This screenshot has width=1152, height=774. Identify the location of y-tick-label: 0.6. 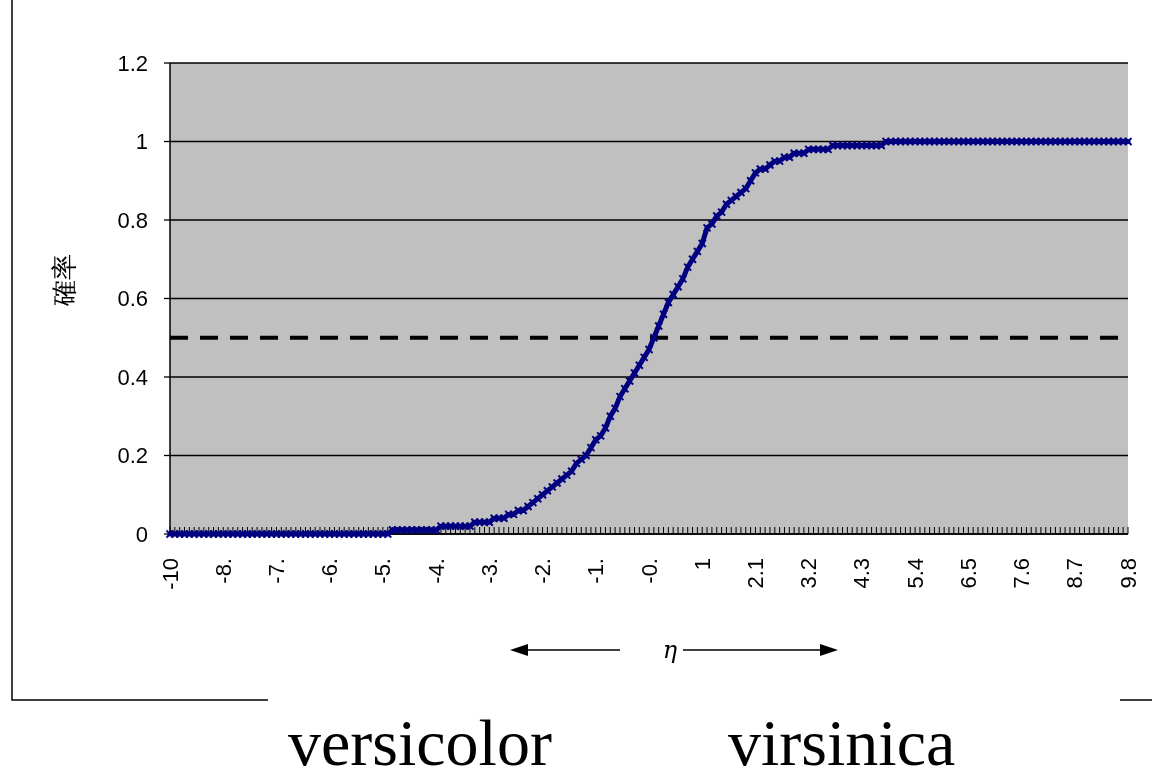
(132, 298).